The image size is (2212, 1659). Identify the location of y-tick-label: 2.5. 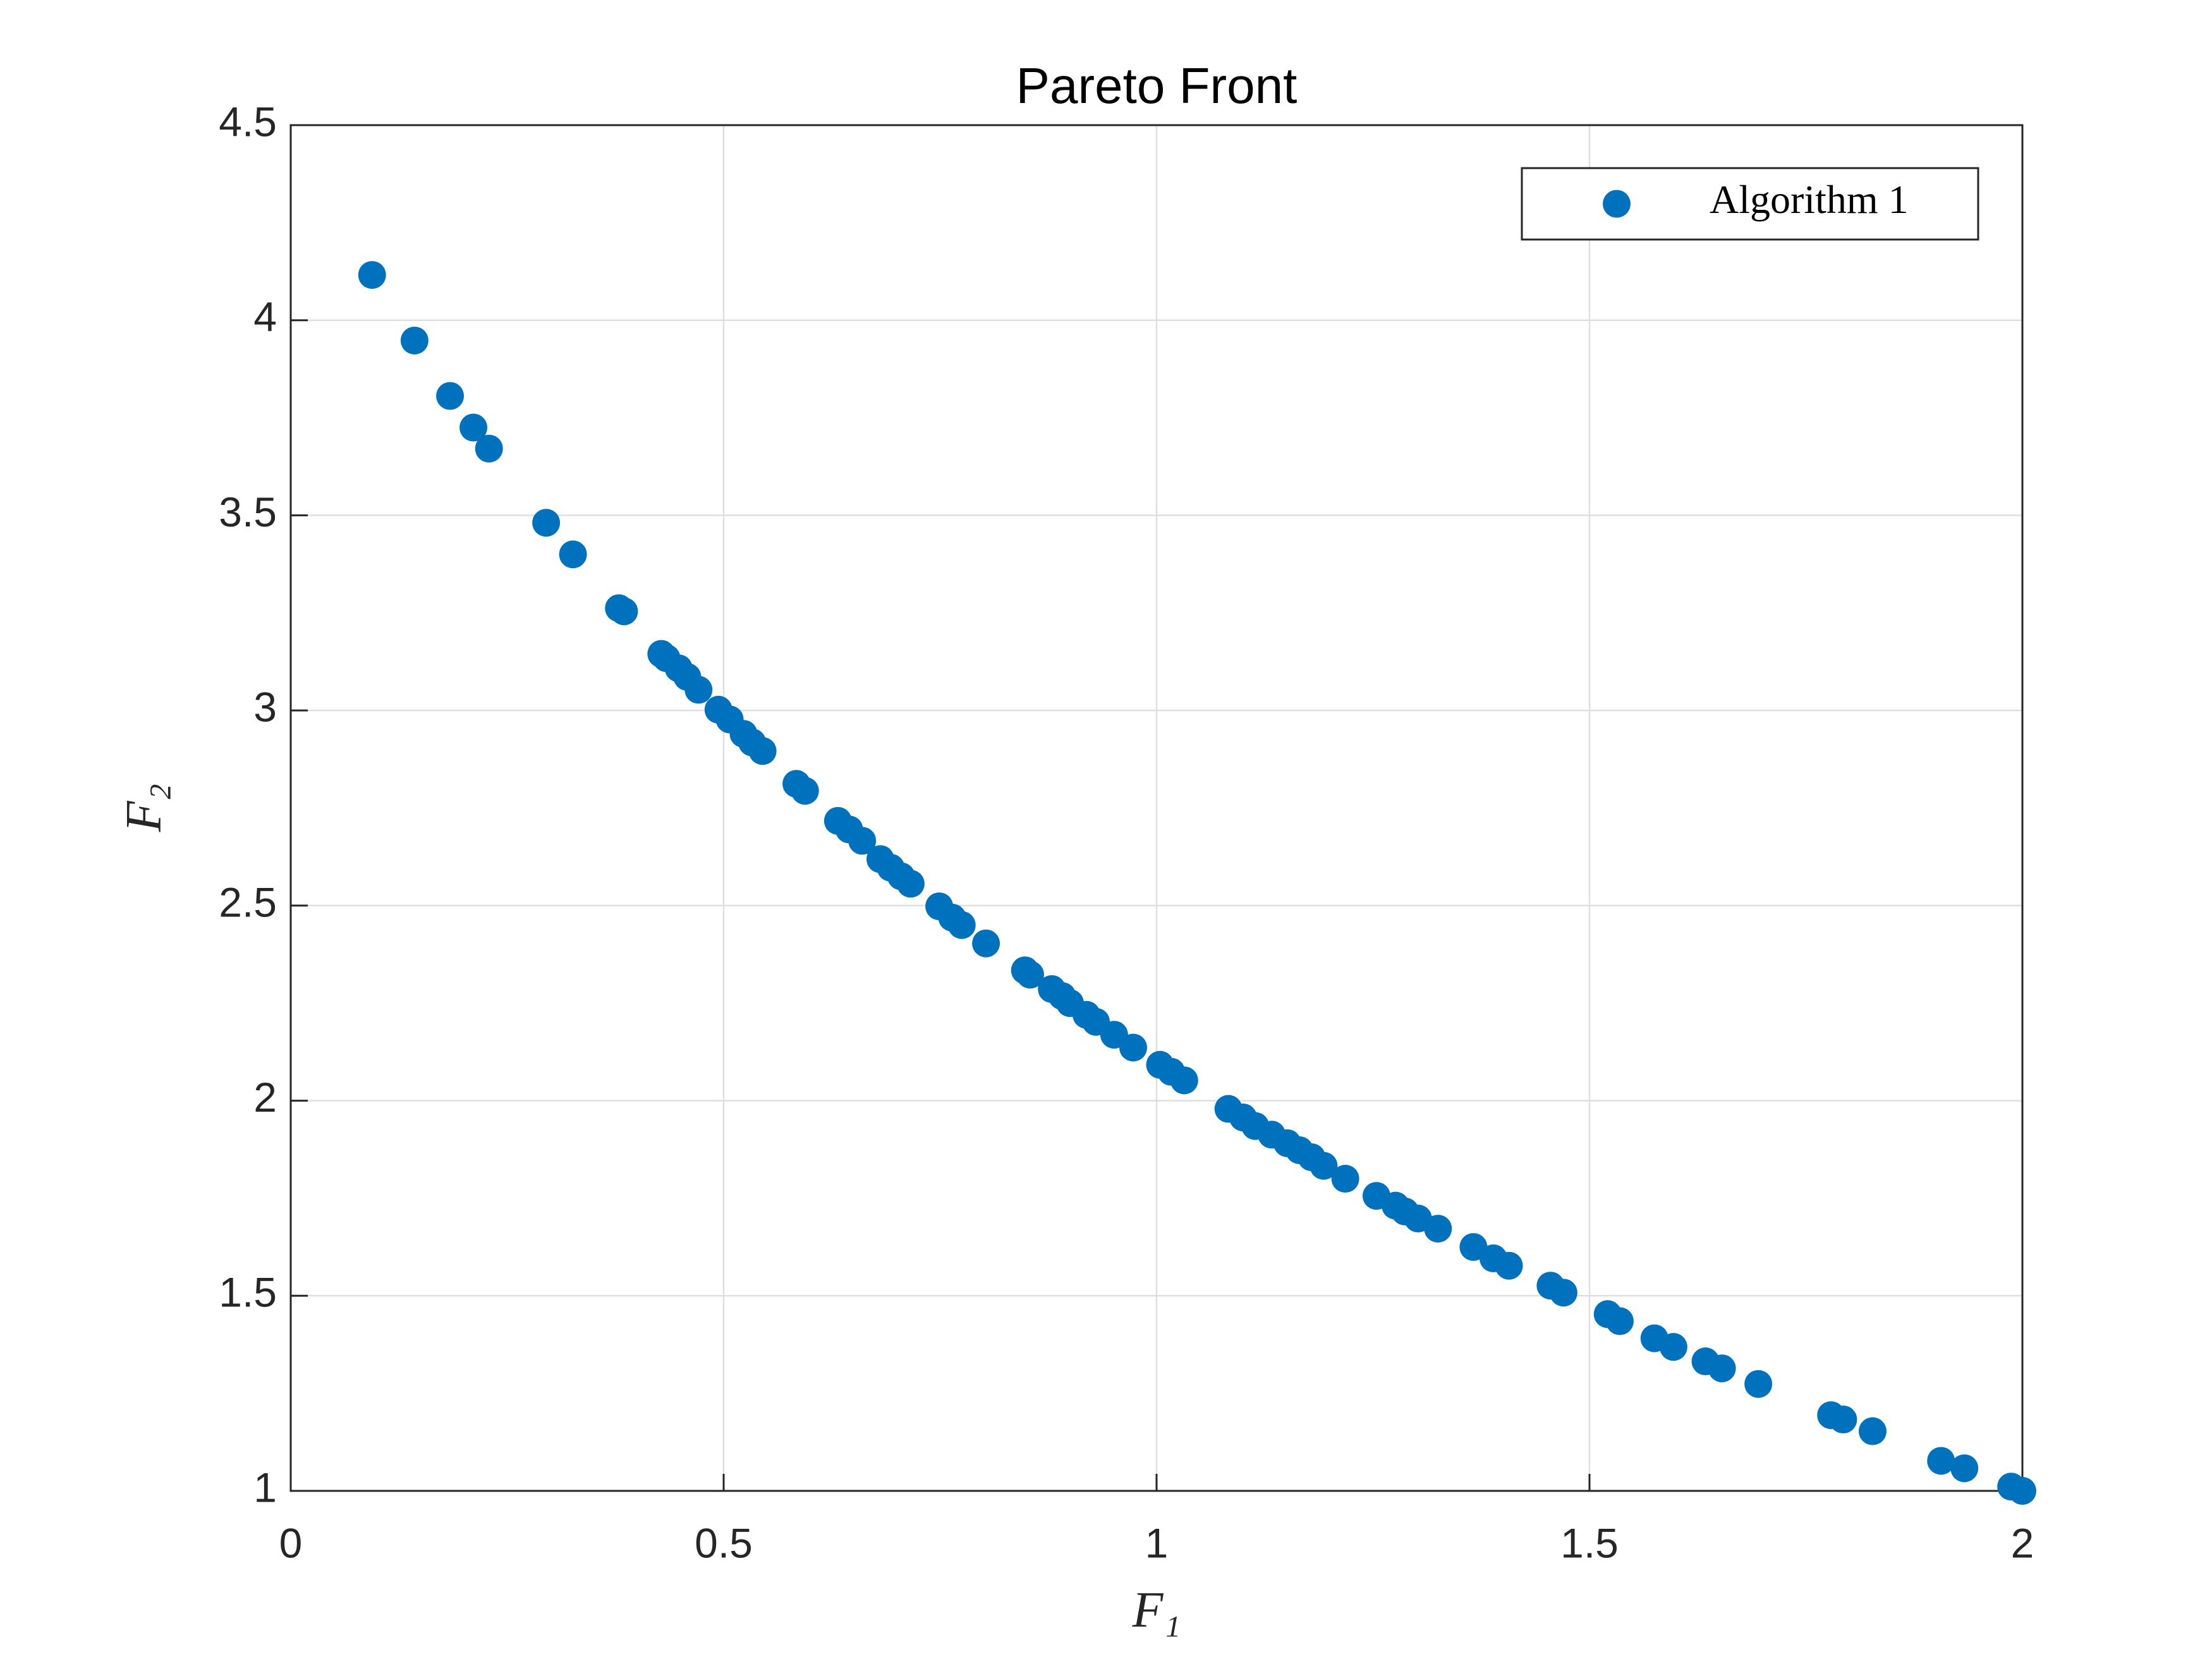
(248, 901).